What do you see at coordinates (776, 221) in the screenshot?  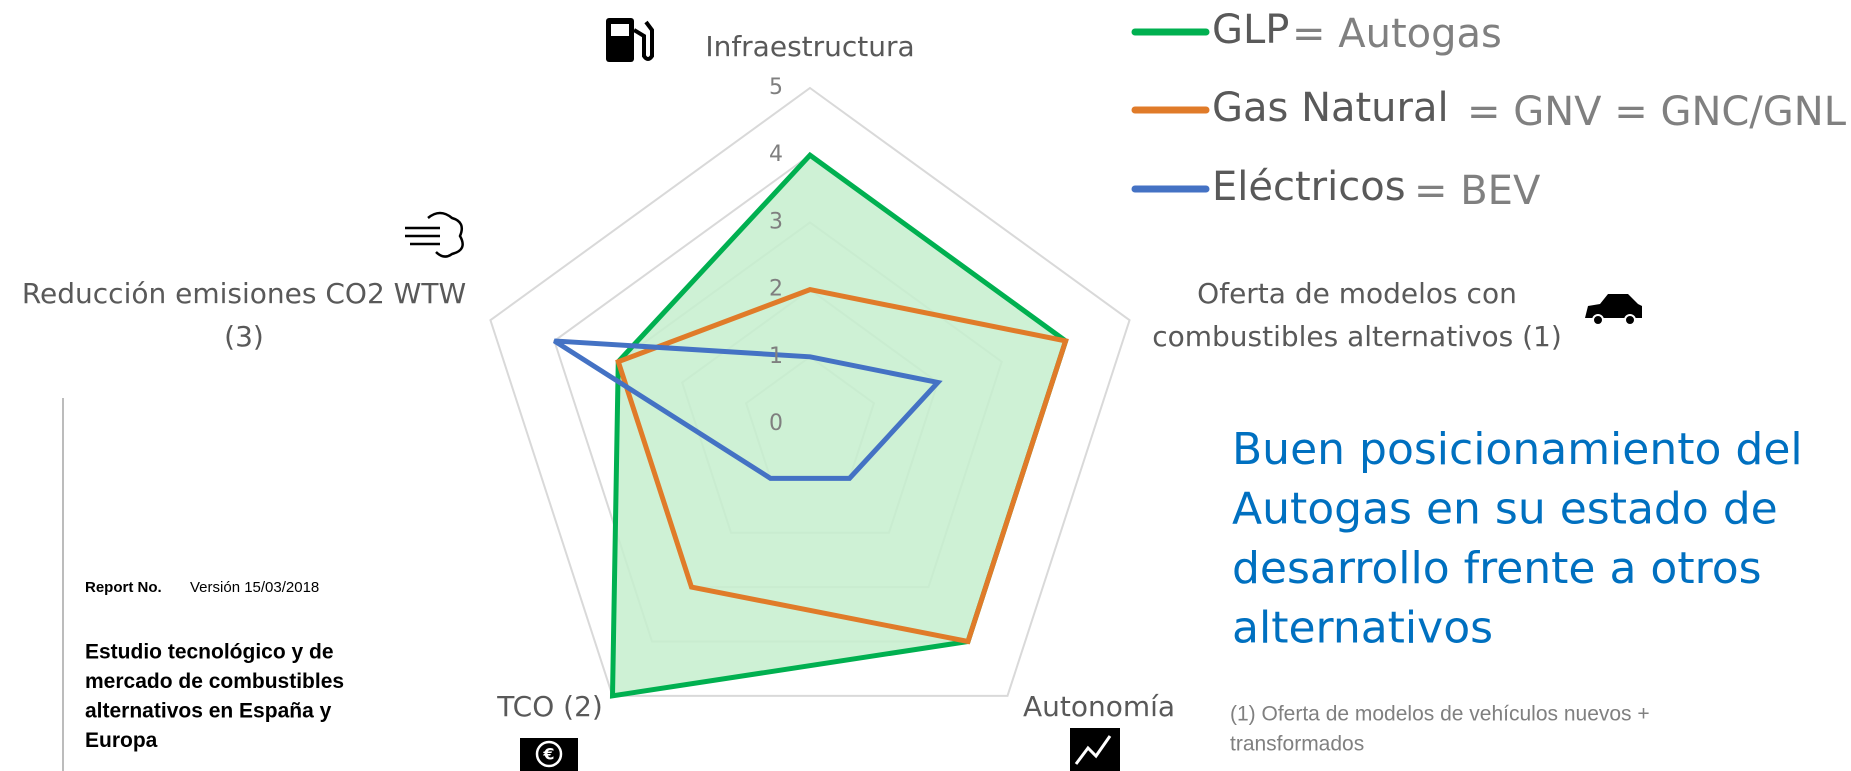 I see `tick-label: 3` at bounding box center [776, 221].